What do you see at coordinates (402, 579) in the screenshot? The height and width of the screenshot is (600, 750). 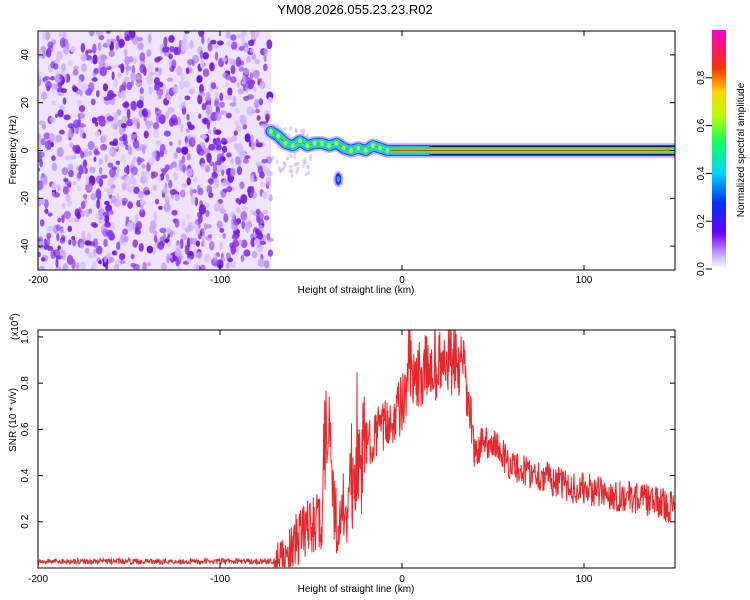 I see `x-tick-label: 0` at bounding box center [402, 579].